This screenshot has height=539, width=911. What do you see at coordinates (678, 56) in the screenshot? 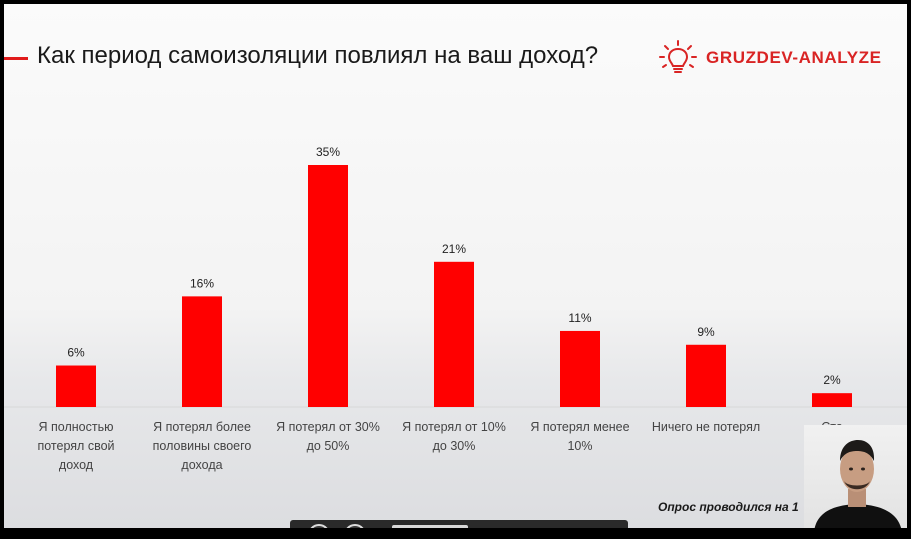
I see `lightbulb-icon` at bounding box center [678, 56].